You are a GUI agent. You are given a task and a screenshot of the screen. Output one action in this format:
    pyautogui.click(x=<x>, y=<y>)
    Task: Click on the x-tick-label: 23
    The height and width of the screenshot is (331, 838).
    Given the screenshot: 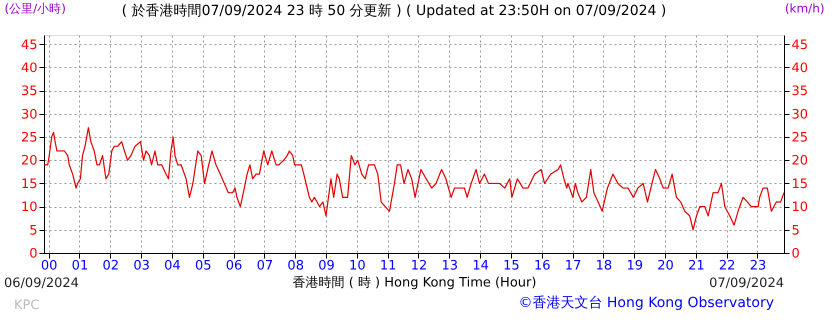 What is the action you would take?
    pyautogui.click(x=758, y=266)
    